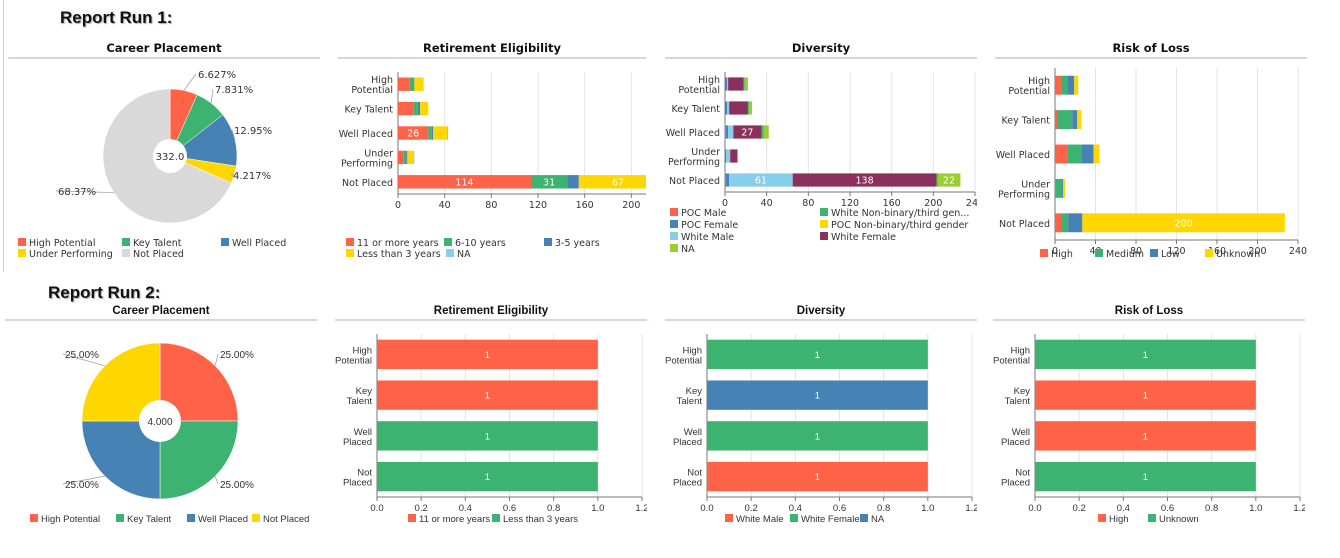 Image resolution: width=1340 pixels, height=558 pixels. Describe the element at coordinates (149, 519) in the screenshot. I see `legend-label: Key Talent` at that location.